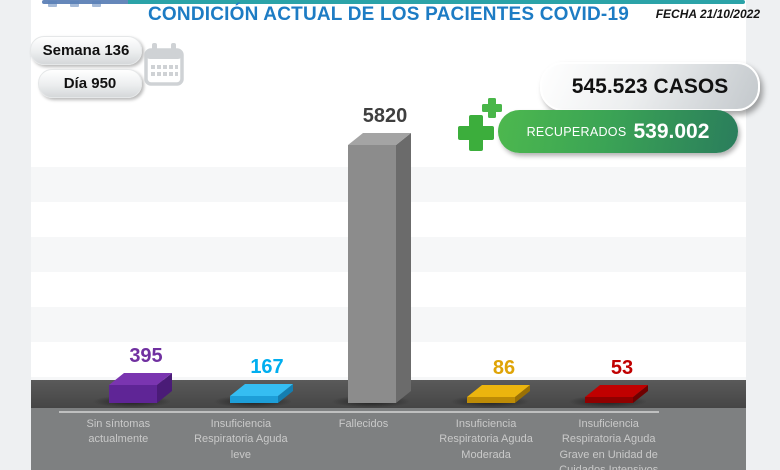  I want to click on bar-value-label: 395, so click(146, 356).